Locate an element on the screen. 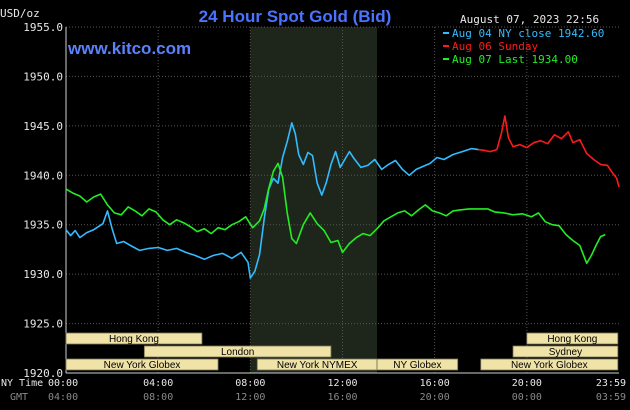  x-tick-gmt: 16:00 is located at coordinates (342, 397).